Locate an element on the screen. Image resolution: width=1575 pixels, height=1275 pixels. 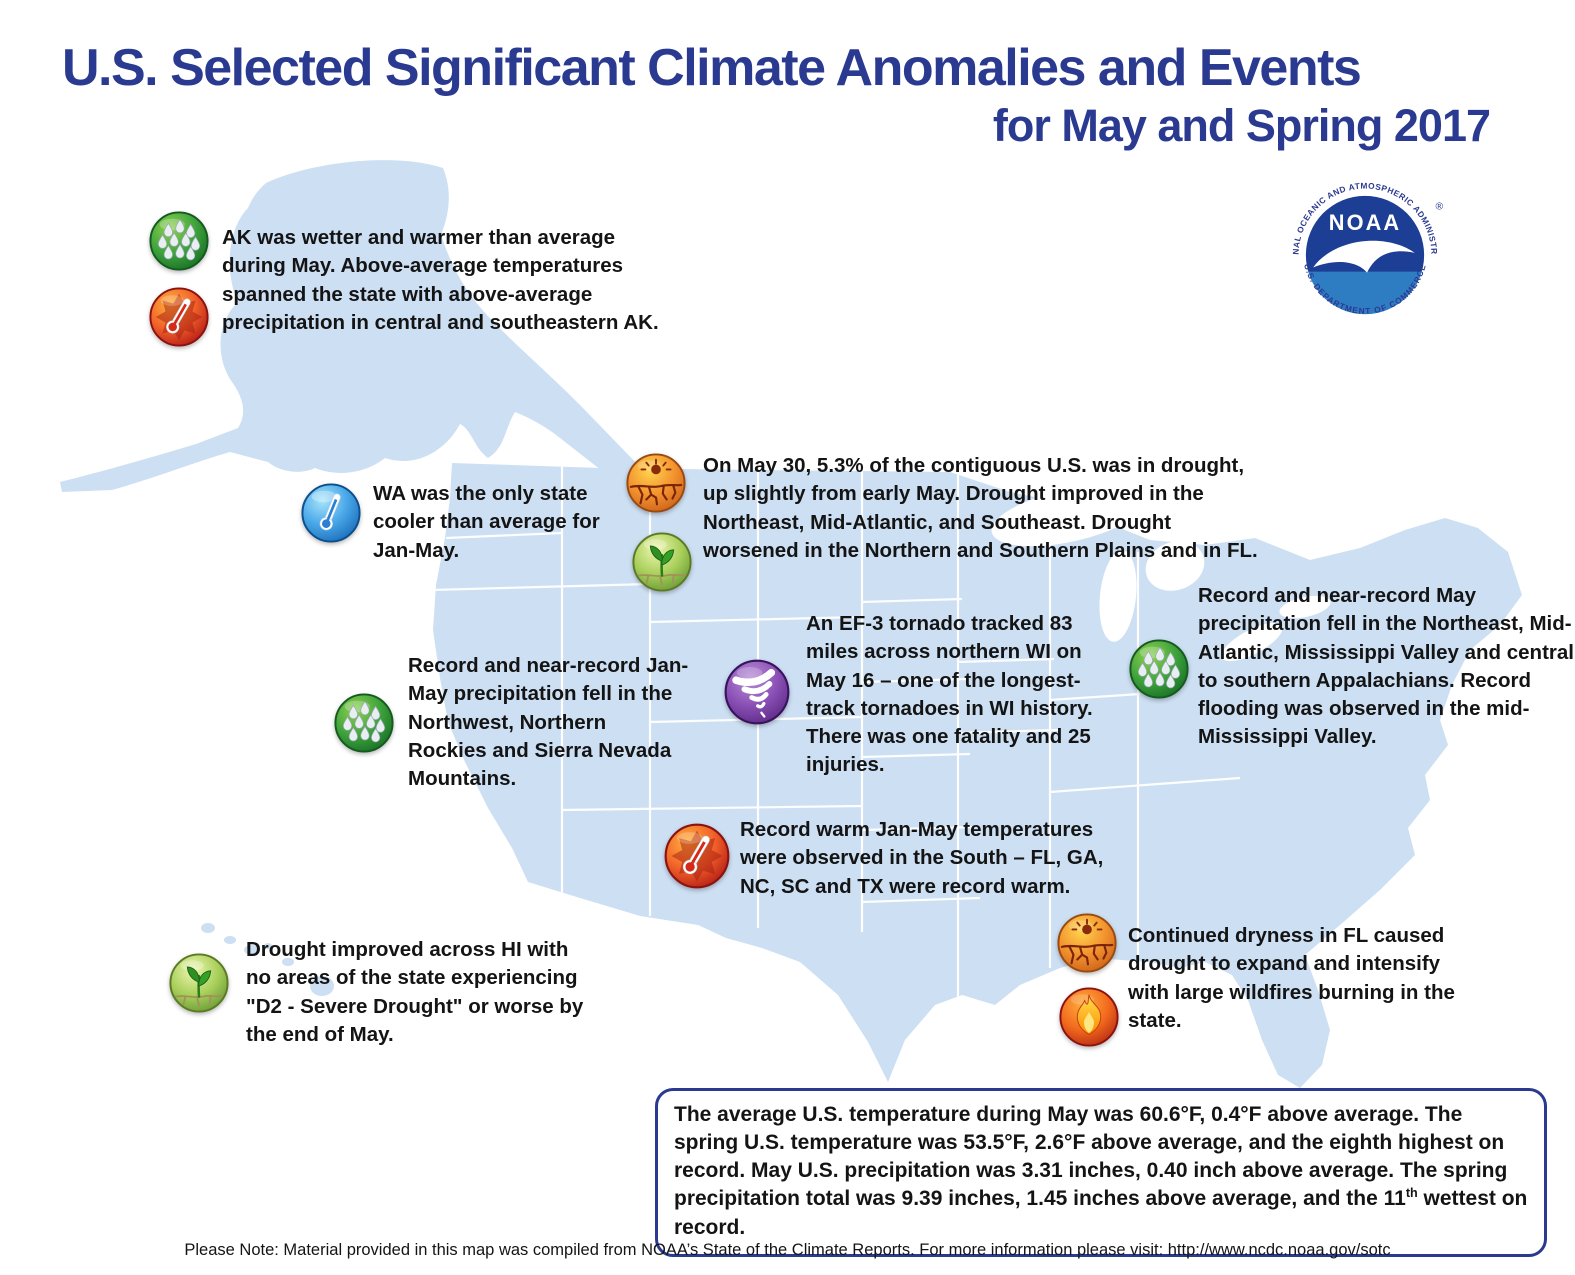
map-hawaii is located at coordinates (267, 959).